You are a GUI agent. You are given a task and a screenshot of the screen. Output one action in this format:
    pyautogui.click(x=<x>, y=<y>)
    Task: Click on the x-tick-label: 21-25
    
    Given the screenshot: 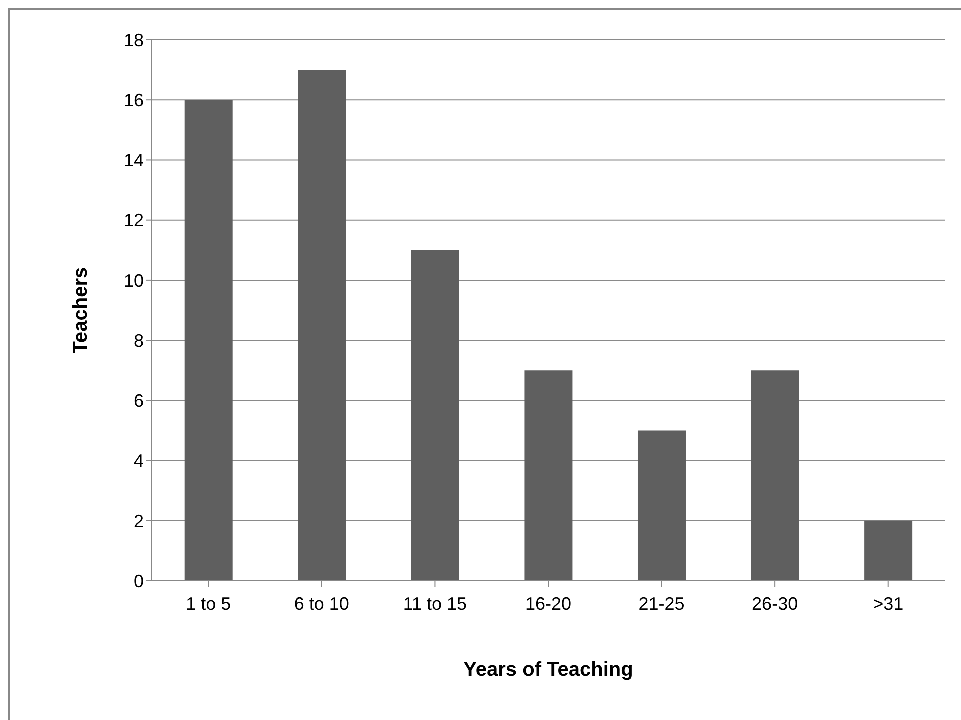 What is the action you would take?
    pyautogui.click(x=661, y=604)
    